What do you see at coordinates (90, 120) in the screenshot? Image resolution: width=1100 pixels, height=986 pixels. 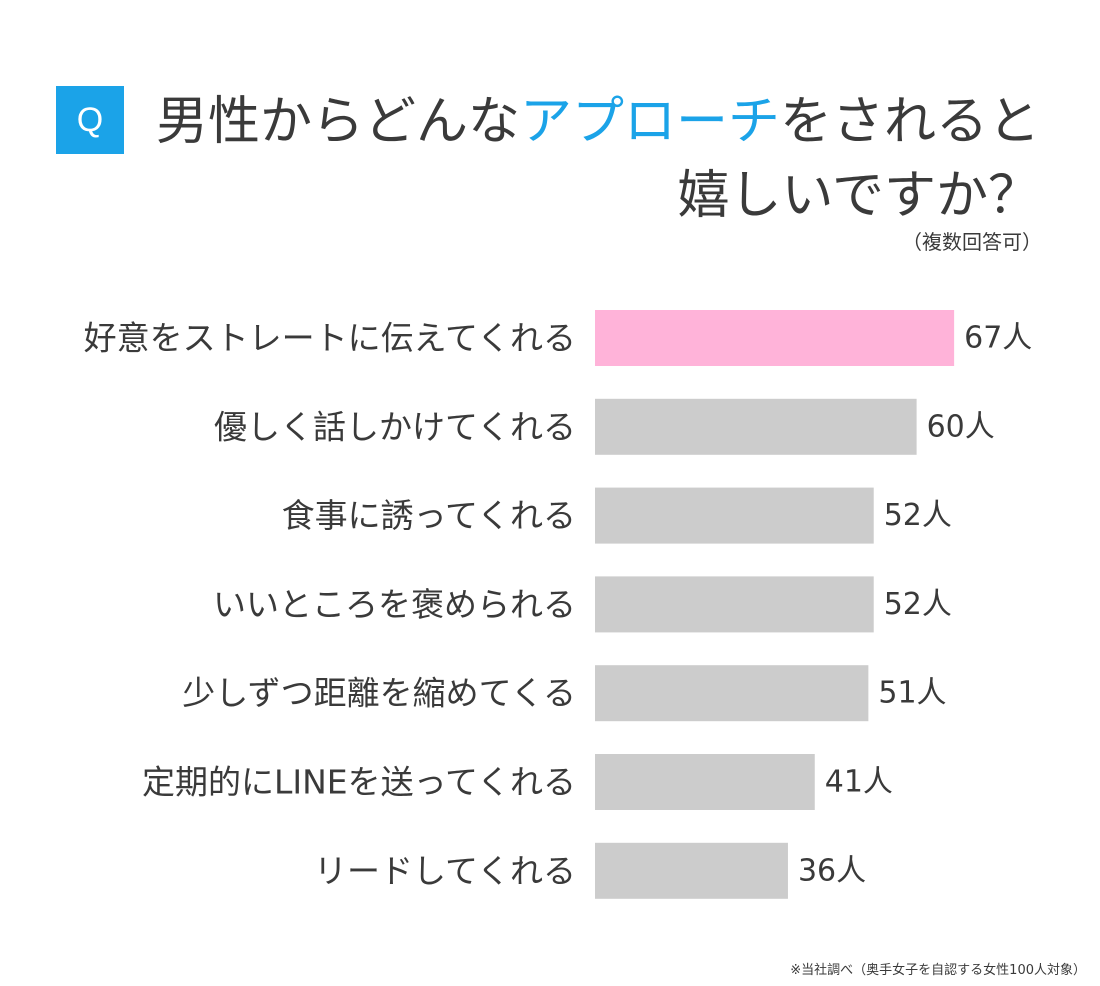 I see `question-badge: Q` at bounding box center [90, 120].